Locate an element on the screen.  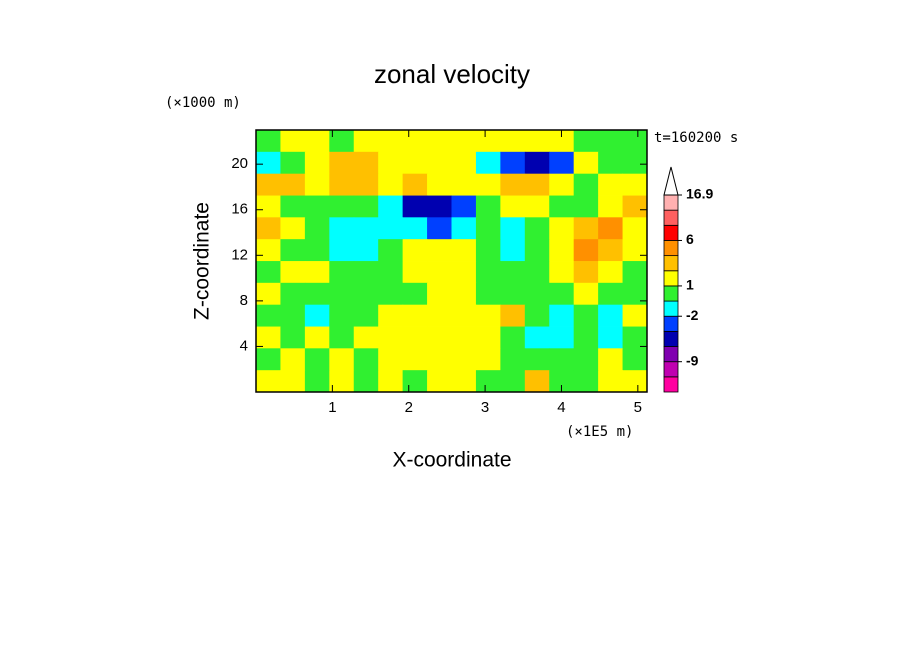
colorbar-tick-label: 1 is located at coordinates (690, 285).